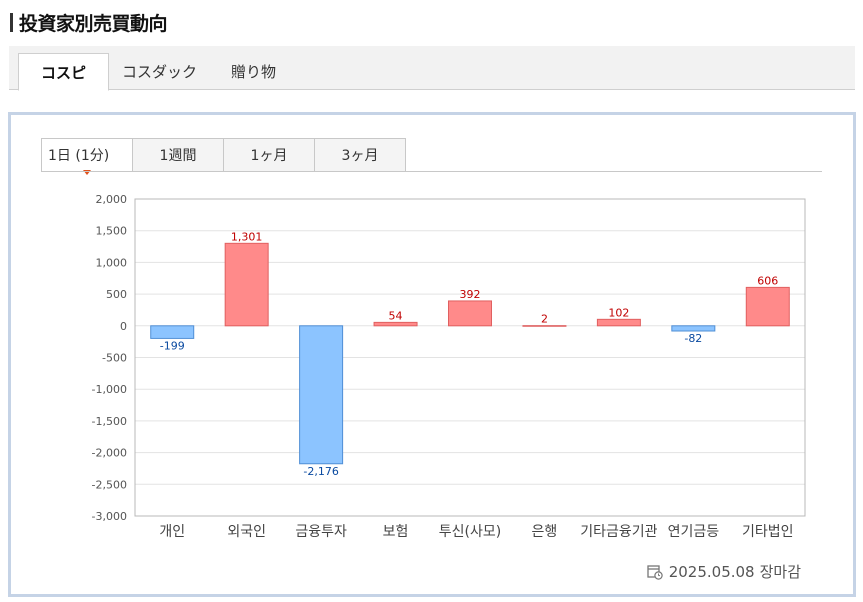 Image resolution: width=863 pixels, height=602 pixels. What do you see at coordinates (79, 156) in the screenshot?
I see `tab-1day-label: 1日 (1分)` at bounding box center [79, 156].